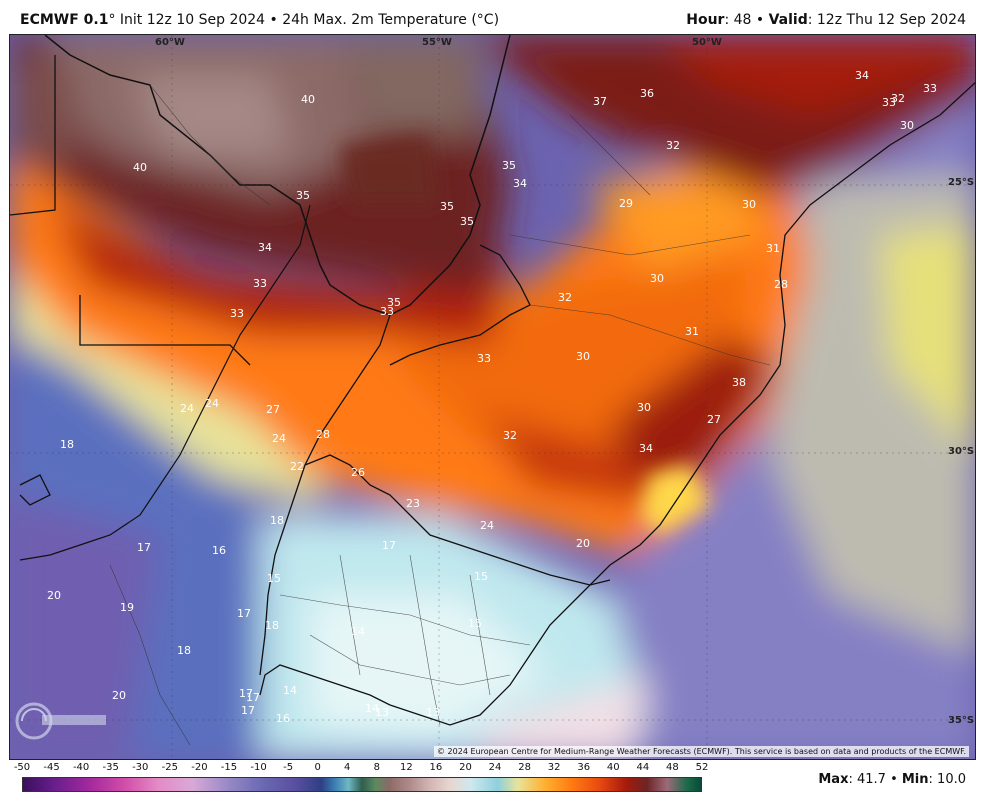 Image resolution: width=984 pixels, height=808 pixels. What do you see at coordinates (705, 20) in the screenshot?
I see `hour-label: Hour` at bounding box center [705, 20].